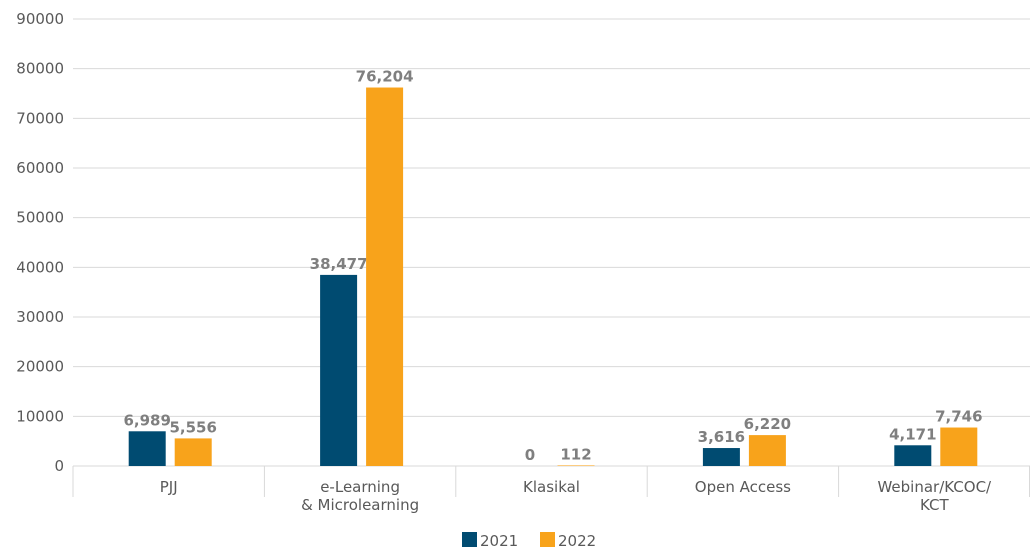 The height and width of the screenshot is (552, 1030). Describe the element at coordinates (577, 541) in the screenshot. I see `legend-label: 2022` at that location.